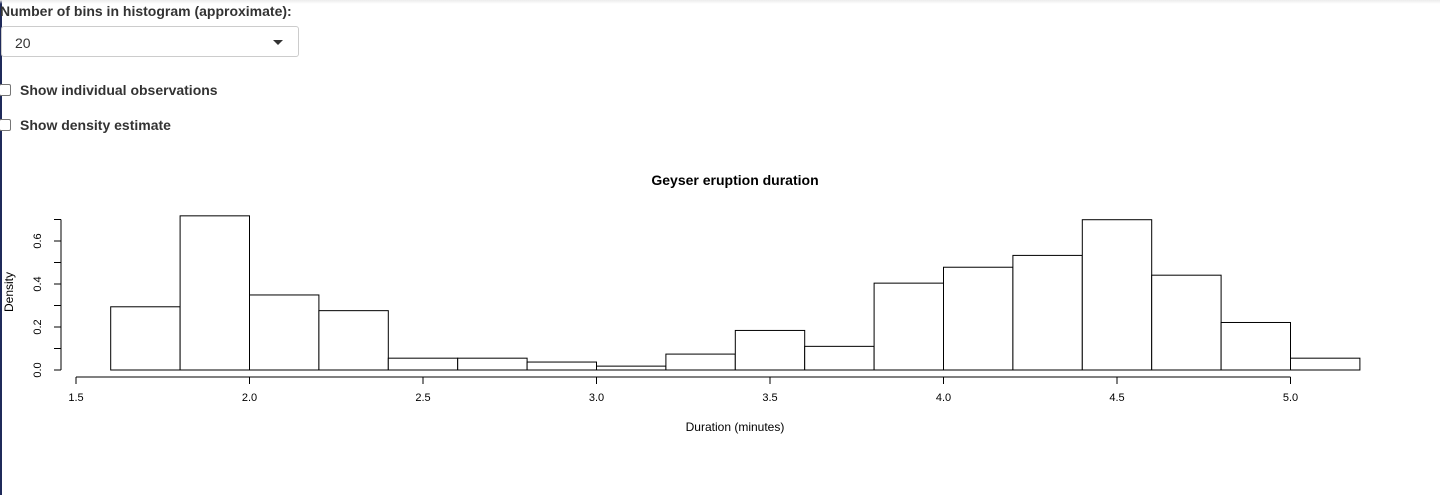  I want to click on x-tick-label: 1.5, so click(75, 398).